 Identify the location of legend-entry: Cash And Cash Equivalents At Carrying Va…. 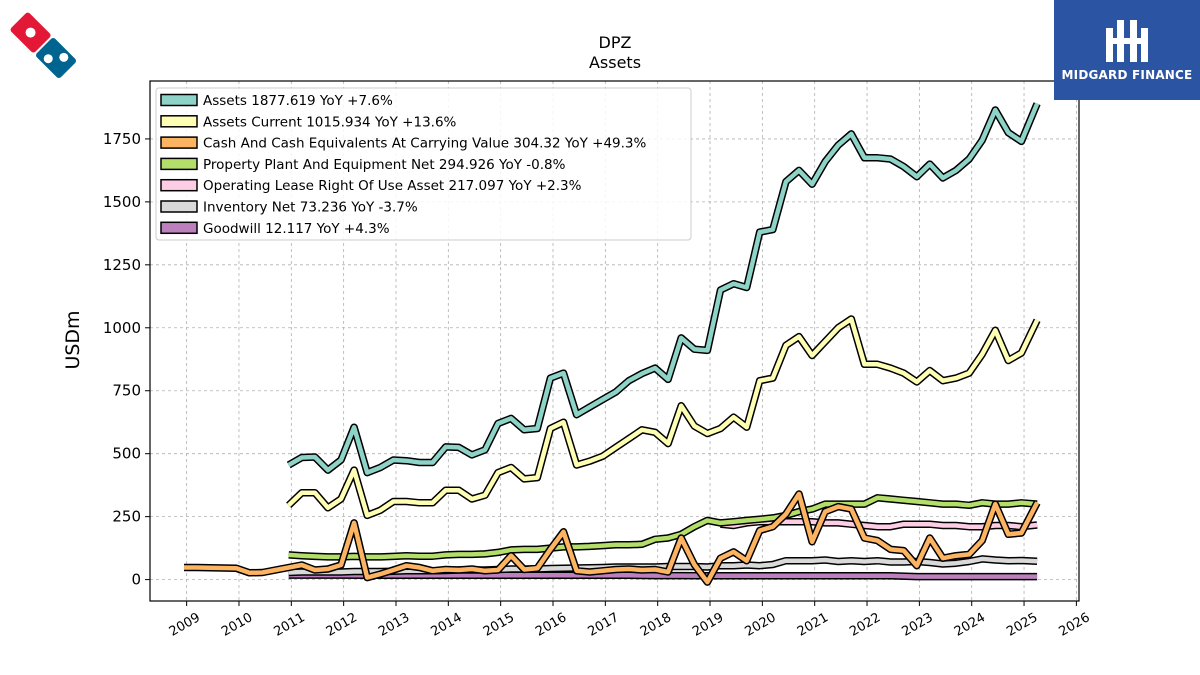
(425, 144).